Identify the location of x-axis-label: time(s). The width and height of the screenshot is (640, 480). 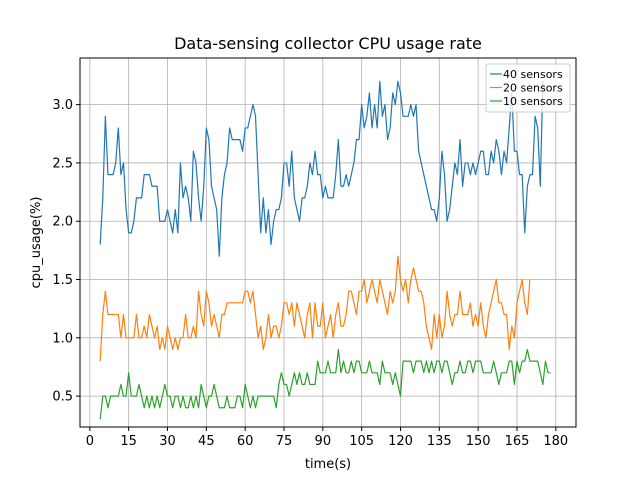
(328, 464).